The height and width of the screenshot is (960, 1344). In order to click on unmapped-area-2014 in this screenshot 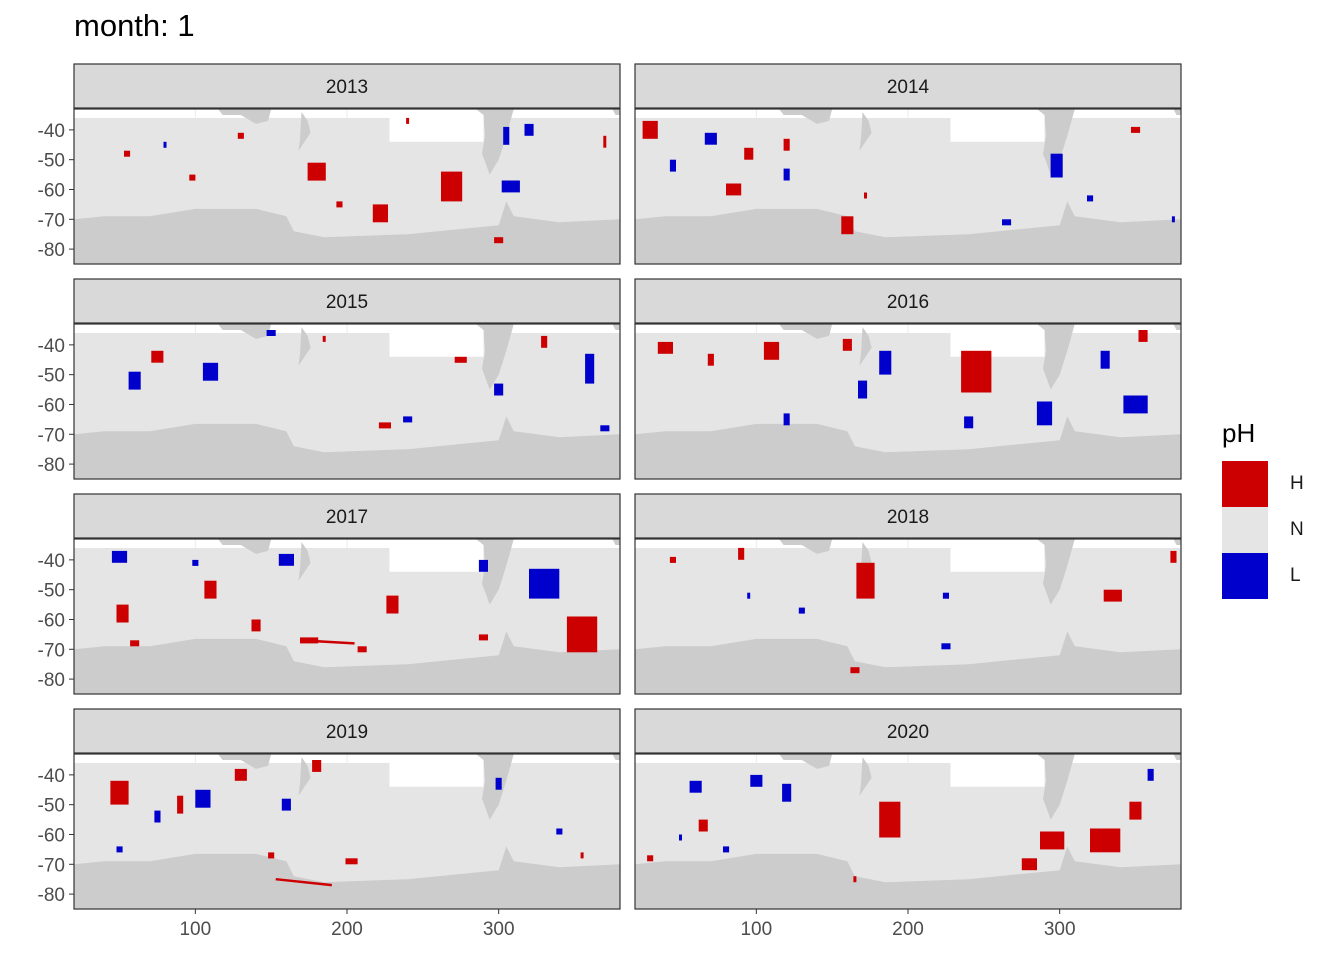, I will do `click(997, 129)`.